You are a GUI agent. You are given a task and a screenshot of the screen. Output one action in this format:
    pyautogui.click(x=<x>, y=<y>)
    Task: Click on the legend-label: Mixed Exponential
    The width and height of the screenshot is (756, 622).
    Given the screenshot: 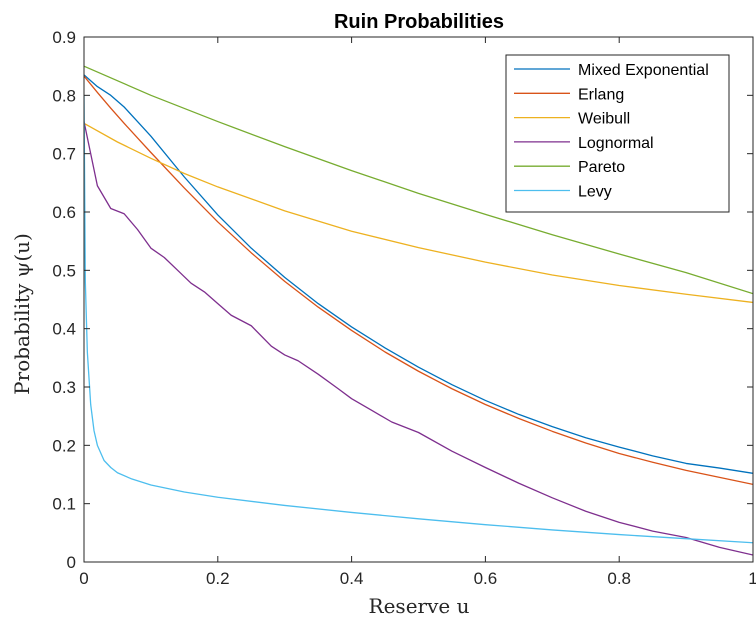 What is the action you would take?
    pyautogui.click(x=643, y=70)
    